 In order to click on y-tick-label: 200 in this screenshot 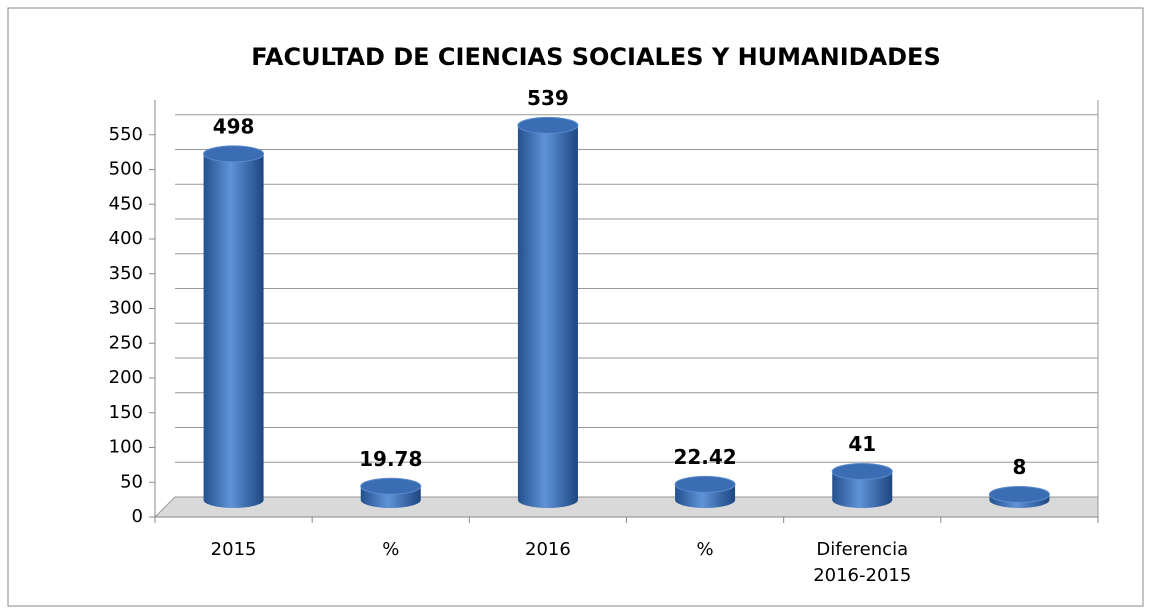, I will do `click(126, 377)`.